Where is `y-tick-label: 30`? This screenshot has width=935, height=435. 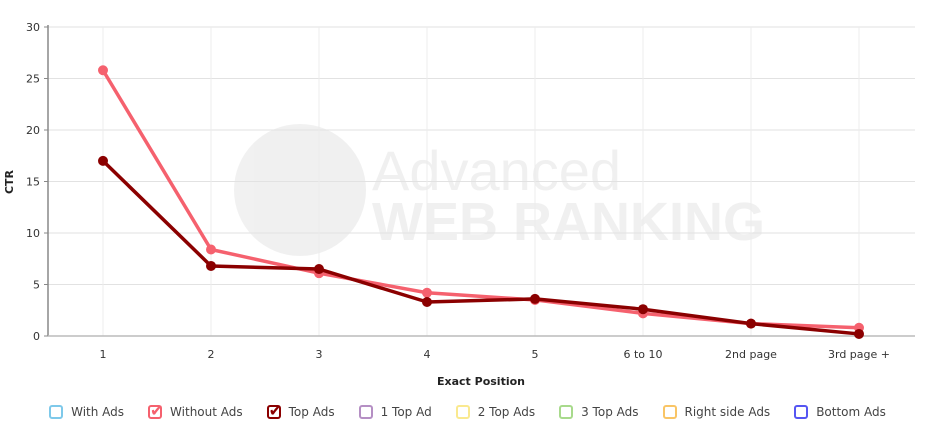 y-tick-label: 30 is located at coordinates (33, 27).